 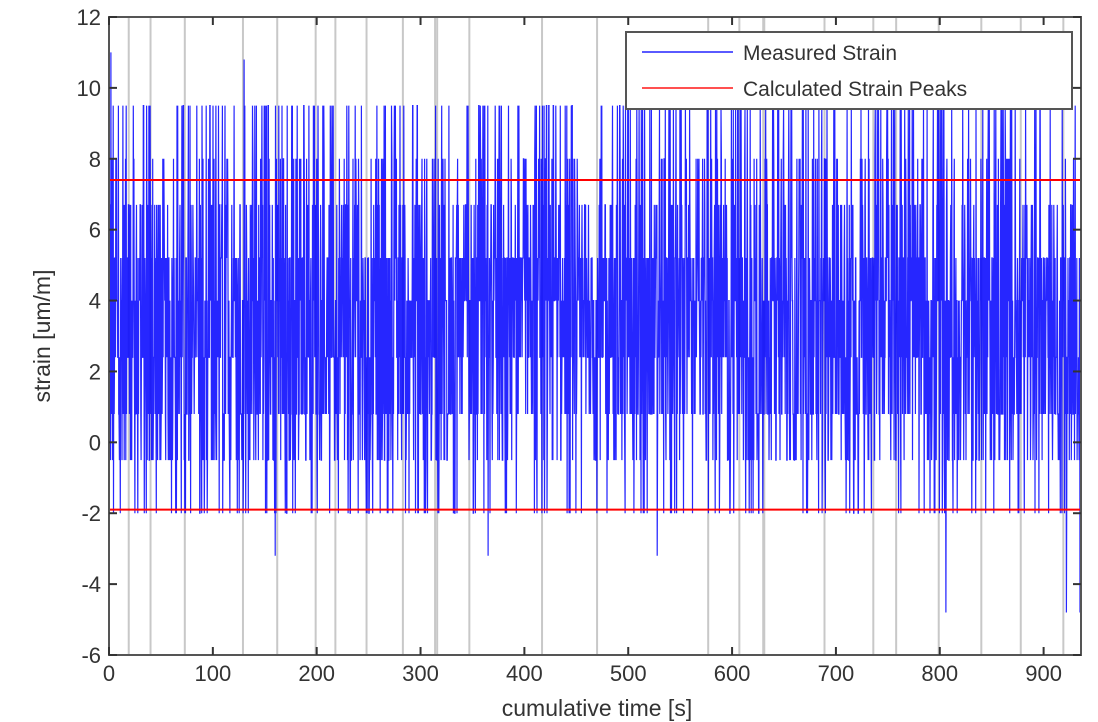 I want to click on y-axis-title: strain [um/m], so click(x=42, y=336).